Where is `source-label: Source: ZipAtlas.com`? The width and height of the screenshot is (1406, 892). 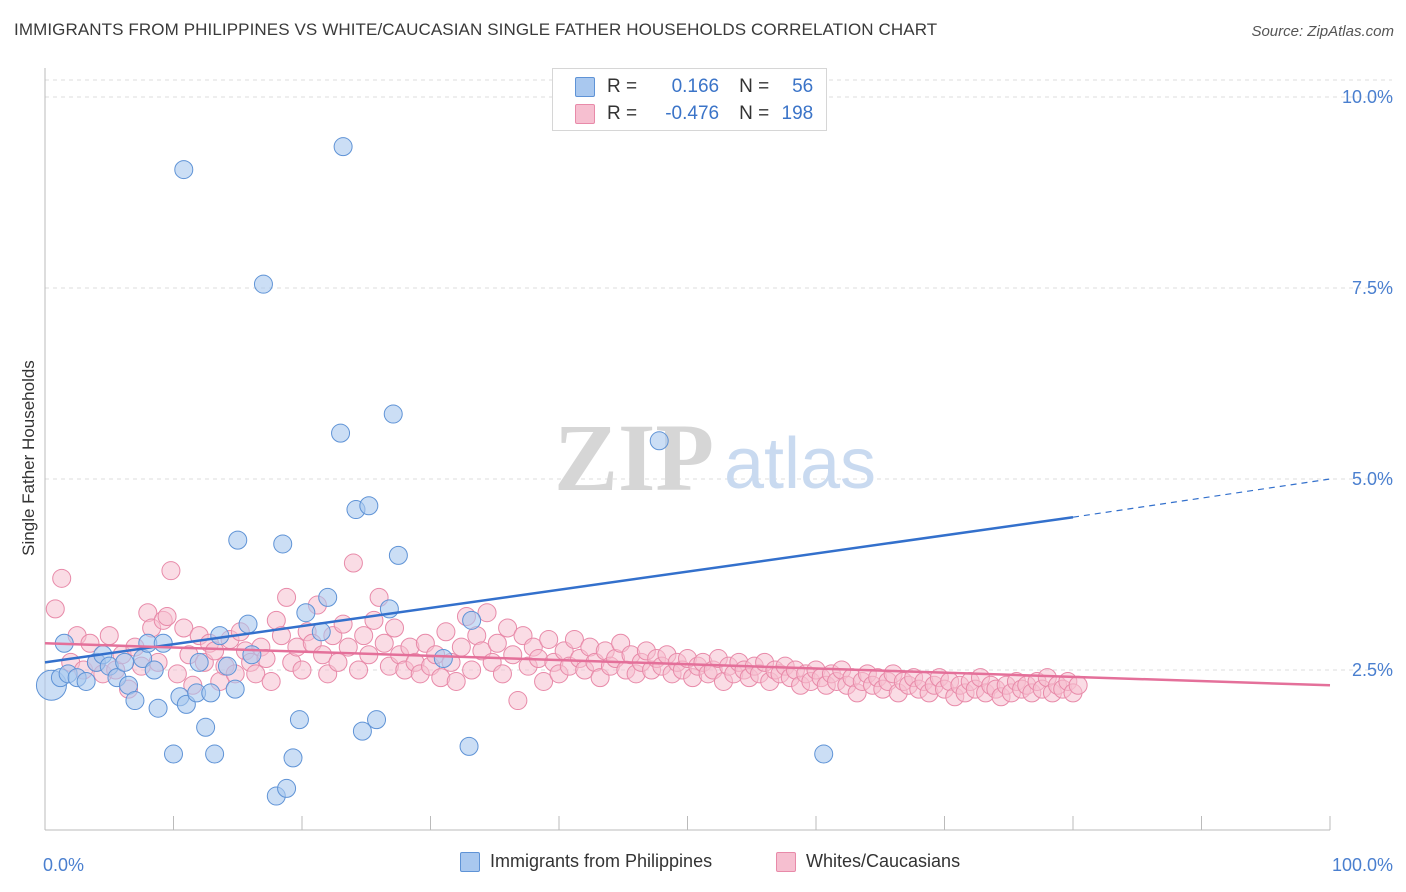
source-label: Source: ZipAtlas.com is located at coordinates (1322, 31).